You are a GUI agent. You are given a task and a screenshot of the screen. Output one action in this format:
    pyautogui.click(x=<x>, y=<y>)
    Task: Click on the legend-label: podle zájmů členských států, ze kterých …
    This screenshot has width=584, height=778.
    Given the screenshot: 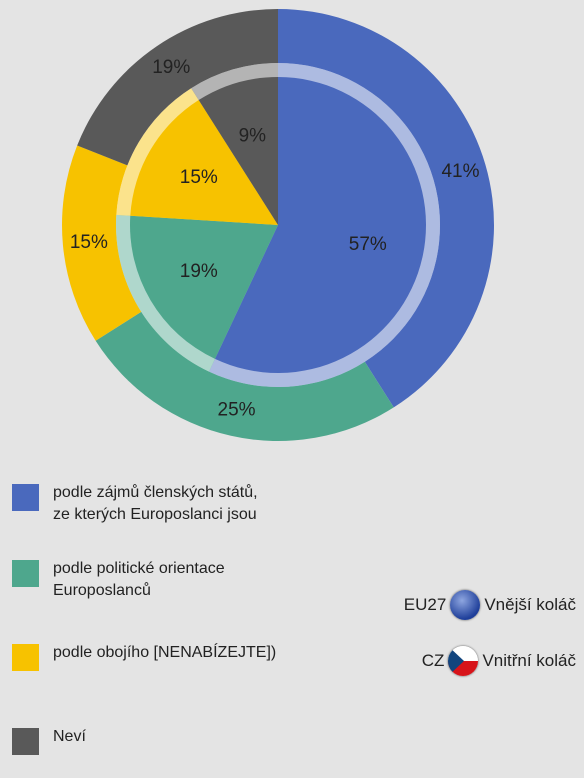 What is the action you would take?
    pyautogui.click(x=155, y=503)
    